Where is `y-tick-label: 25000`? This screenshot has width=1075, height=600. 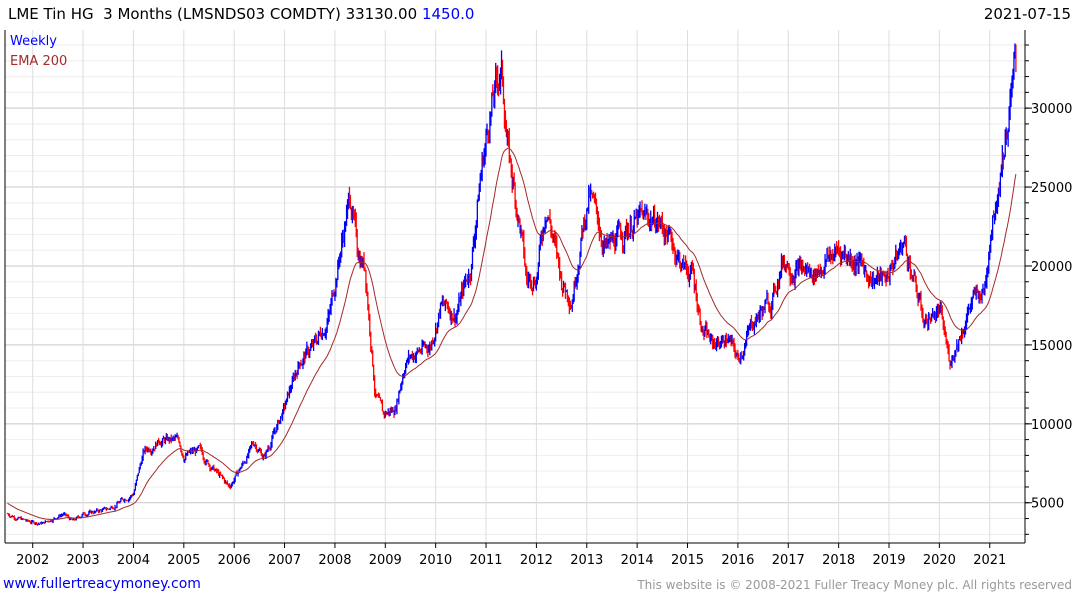 y-tick-label: 25000 is located at coordinates (1051, 188).